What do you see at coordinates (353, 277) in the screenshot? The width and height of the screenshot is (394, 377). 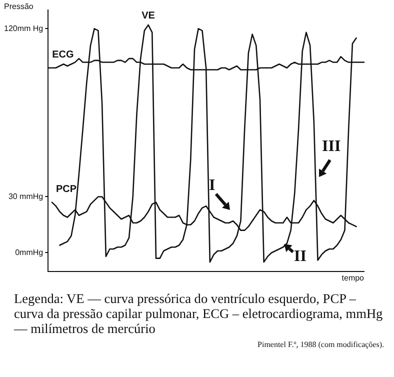 I see `x-axis-title: tempo` at bounding box center [353, 277].